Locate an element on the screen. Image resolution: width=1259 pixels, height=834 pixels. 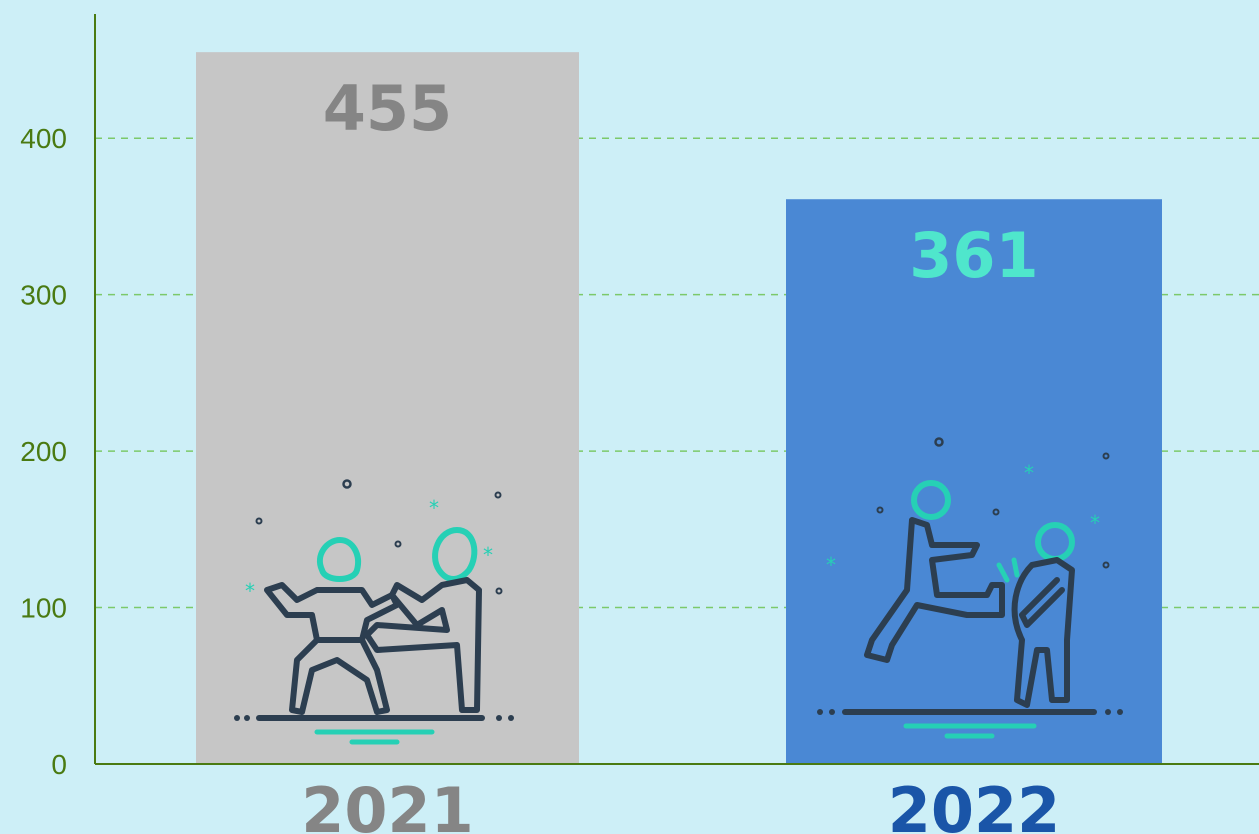
x-tick-label-2022: 2022 is located at coordinates (974, 804).